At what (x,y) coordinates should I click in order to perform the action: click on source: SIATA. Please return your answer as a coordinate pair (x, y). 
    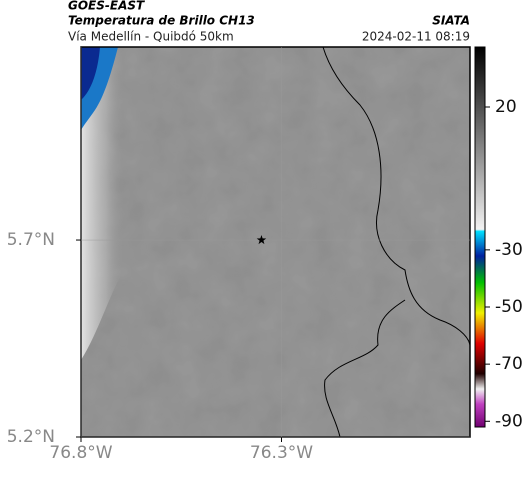
    Looking at the image, I should click on (451, 21).